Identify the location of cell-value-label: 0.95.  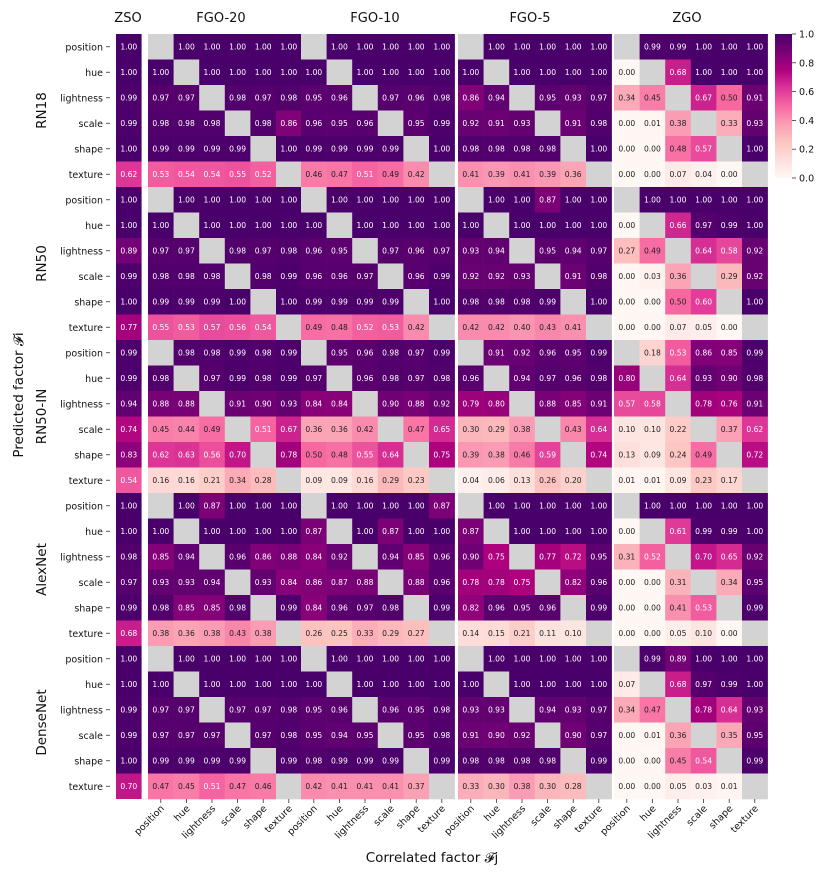
(416, 123).